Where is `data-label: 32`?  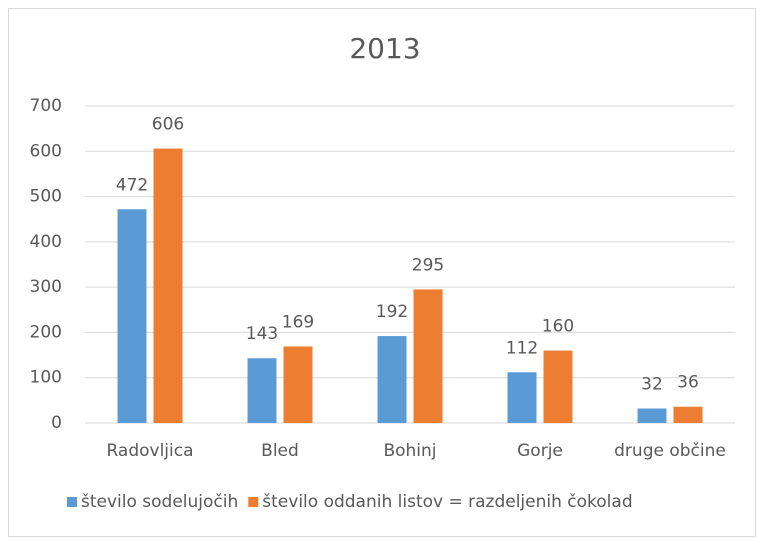
data-label: 32 is located at coordinates (652, 385).